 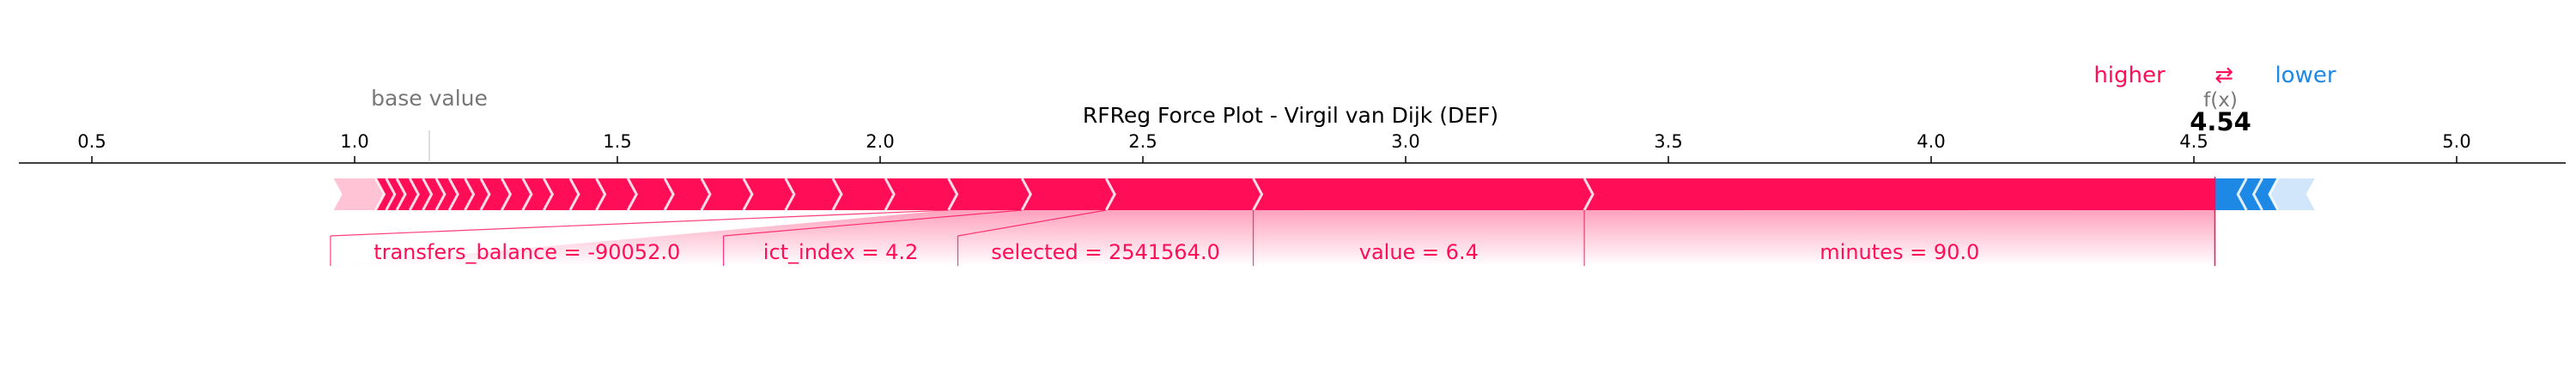 I want to click on output-label: f(x), so click(x=2221, y=100).